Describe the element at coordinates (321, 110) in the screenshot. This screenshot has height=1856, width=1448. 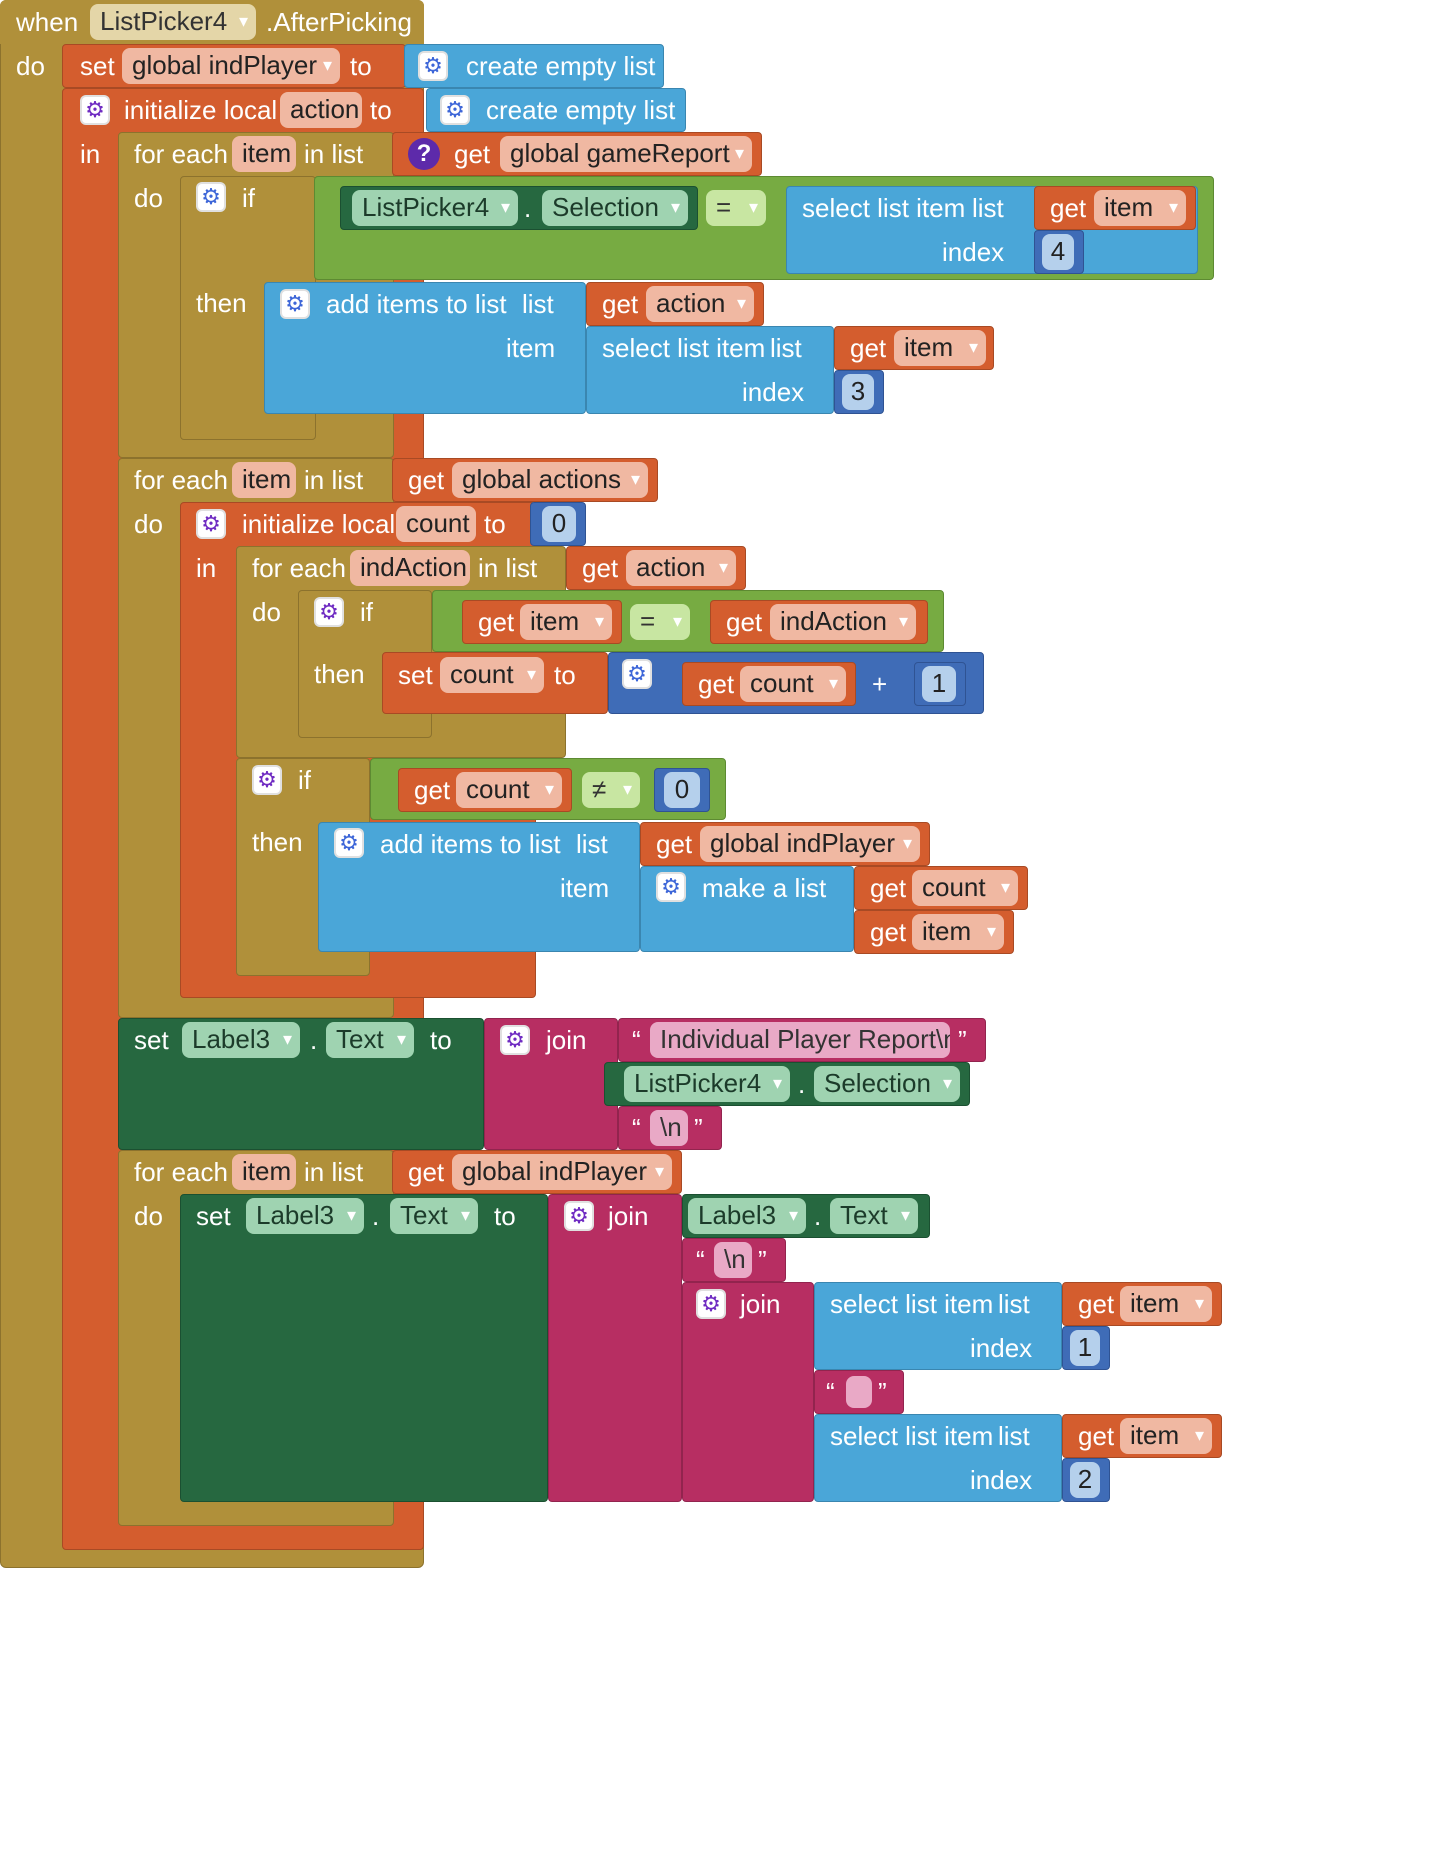
I see `local-var-name-field: action` at that location.